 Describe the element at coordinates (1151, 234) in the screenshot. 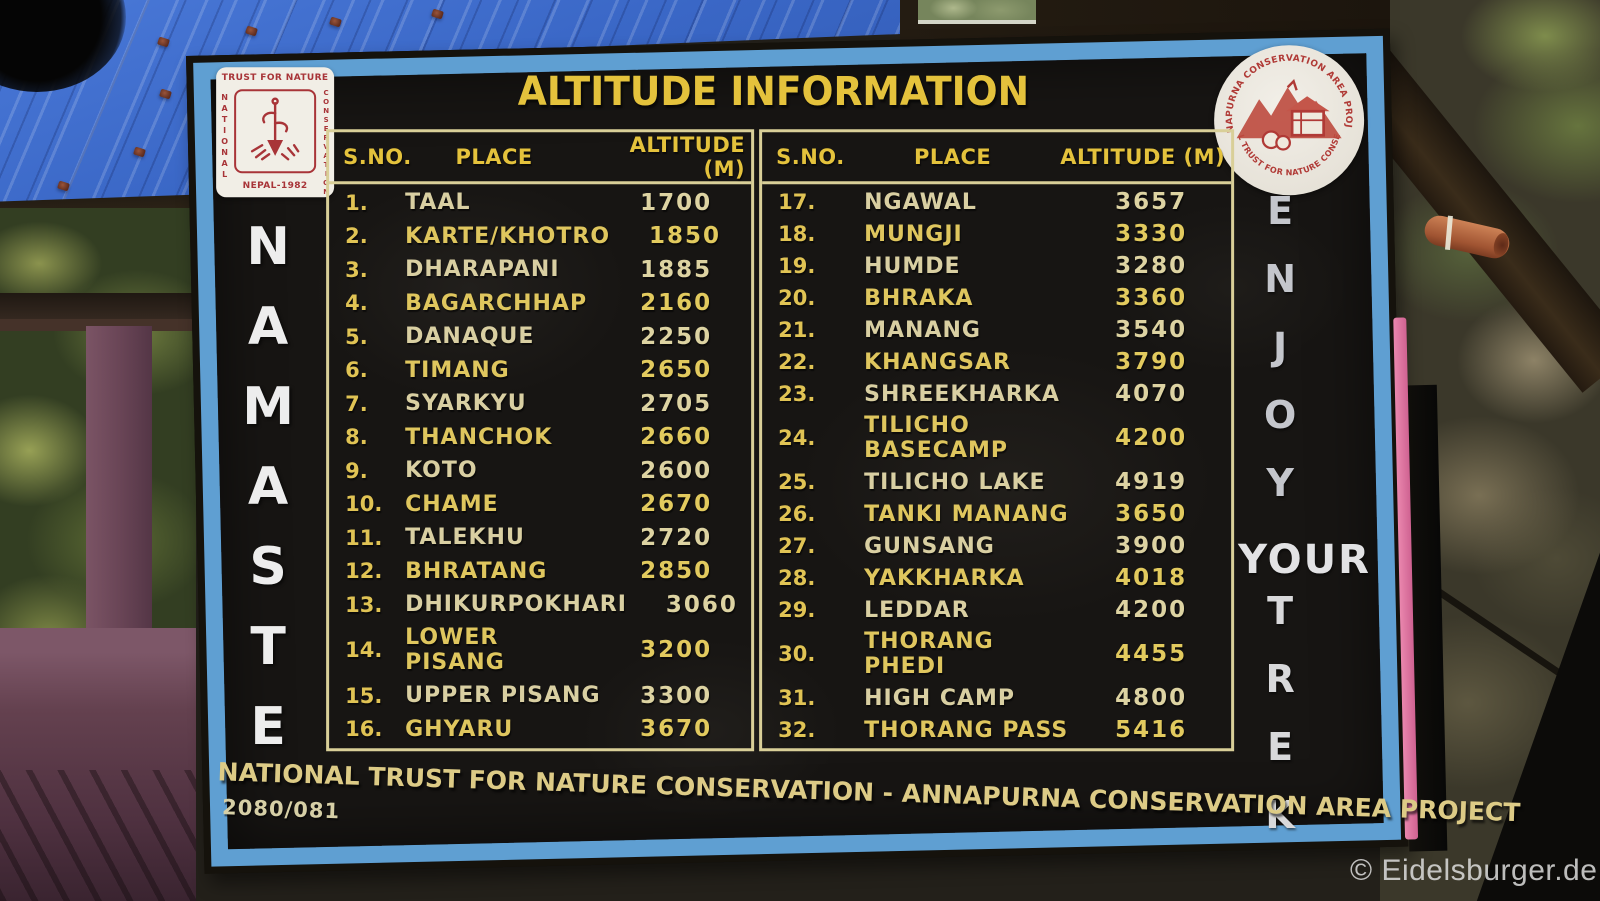

I see `cell-altitude: 3330` at that location.